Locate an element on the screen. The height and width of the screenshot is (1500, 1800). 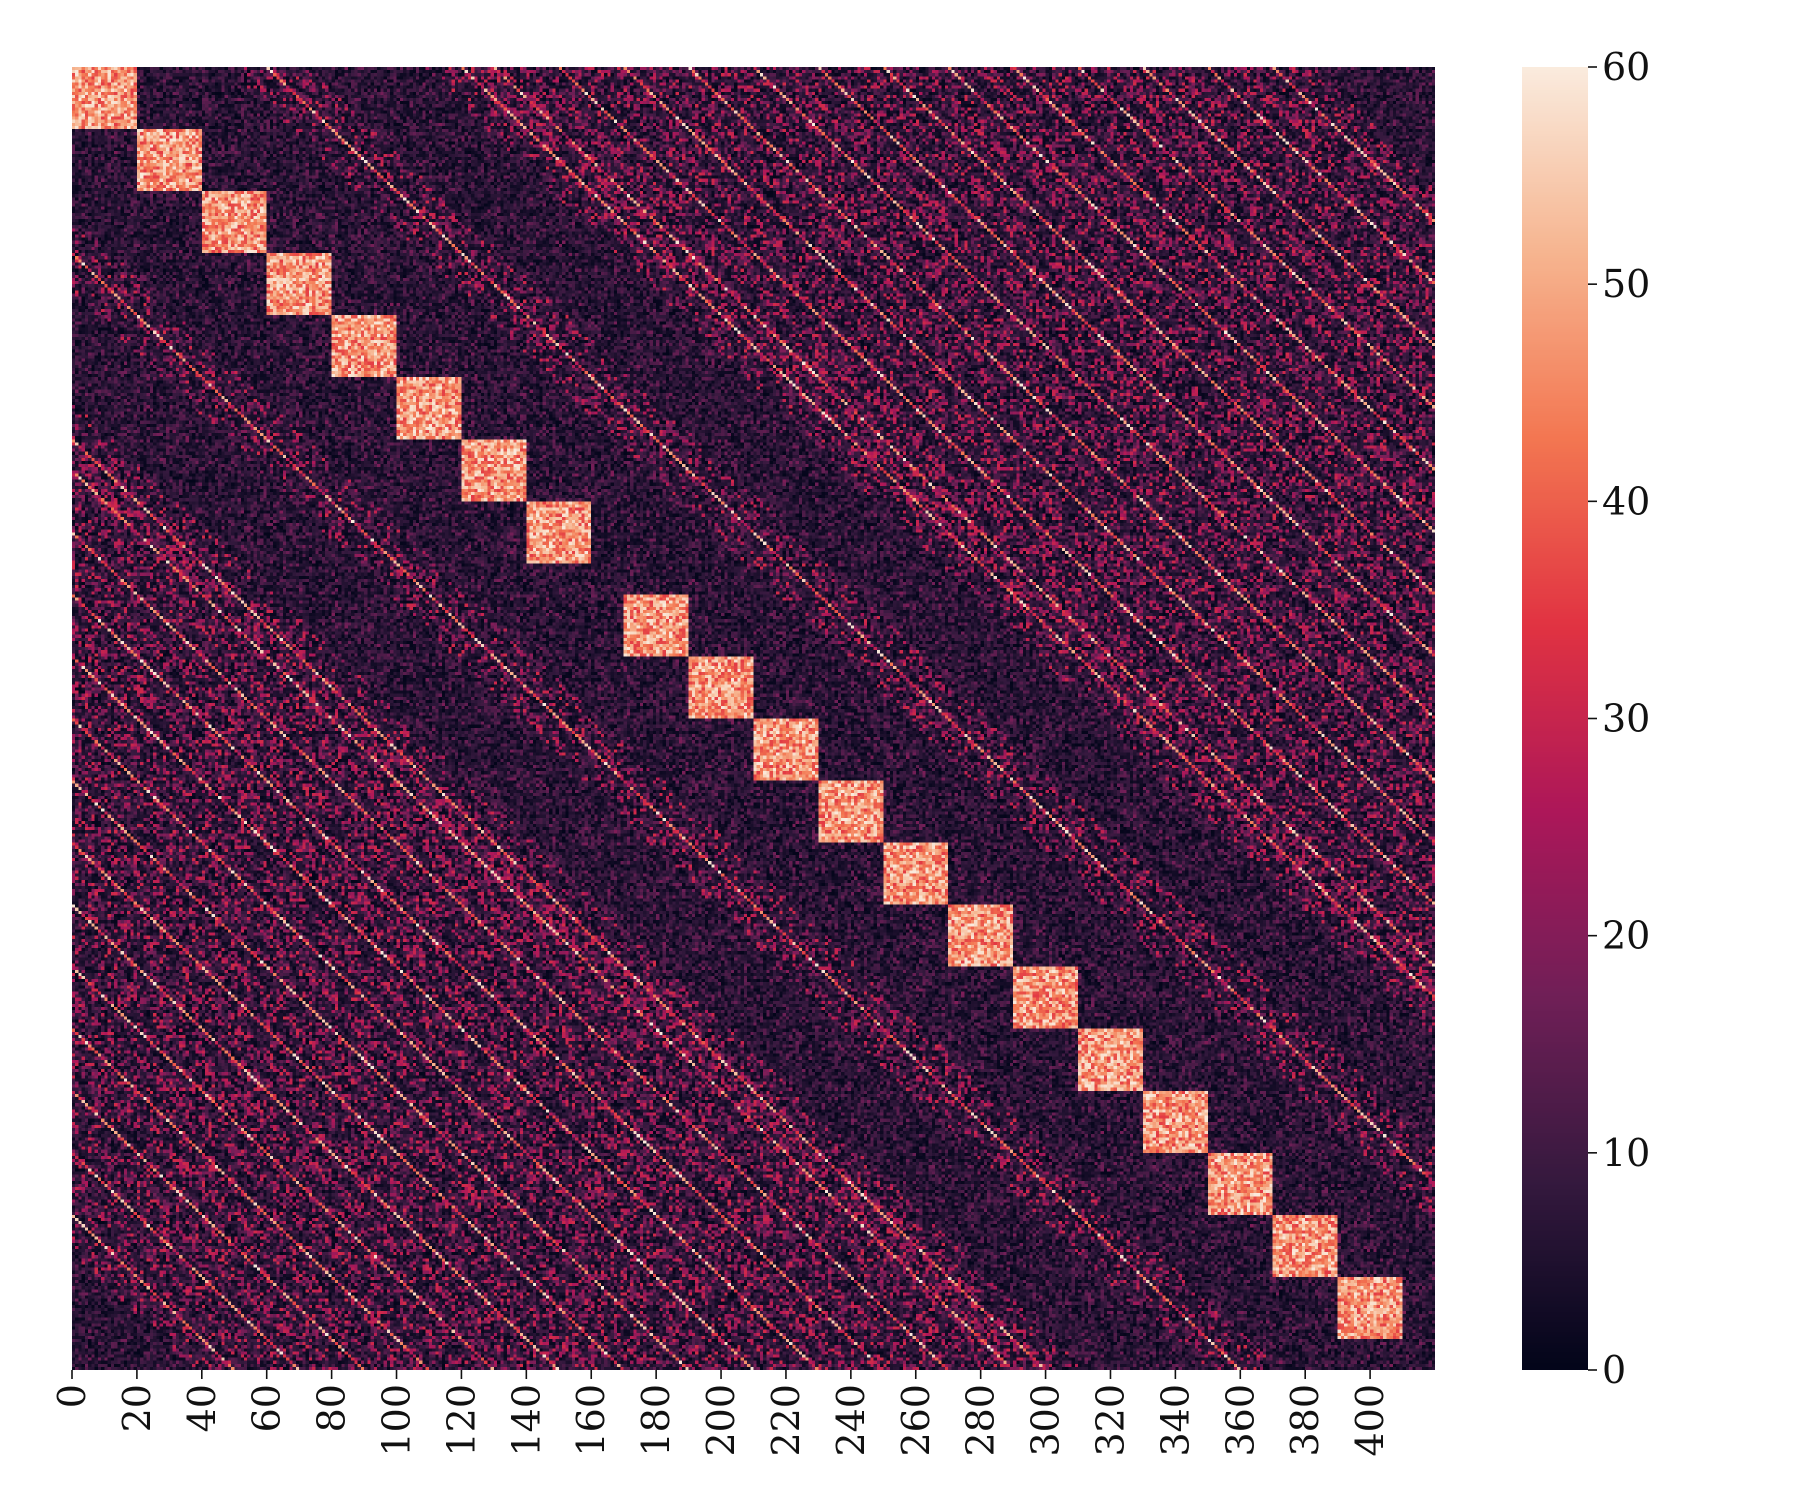
x-tick-label: 260 is located at coordinates (916, 1420).